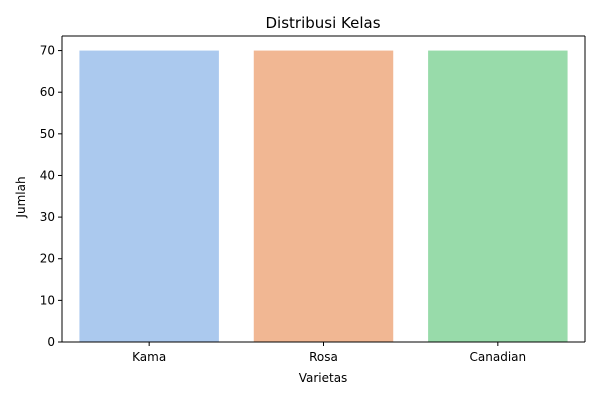 The height and width of the screenshot is (400, 600). Describe the element at coordinates (47, 217) in the screenshot. I see `y-tick-label: 30` at that location.